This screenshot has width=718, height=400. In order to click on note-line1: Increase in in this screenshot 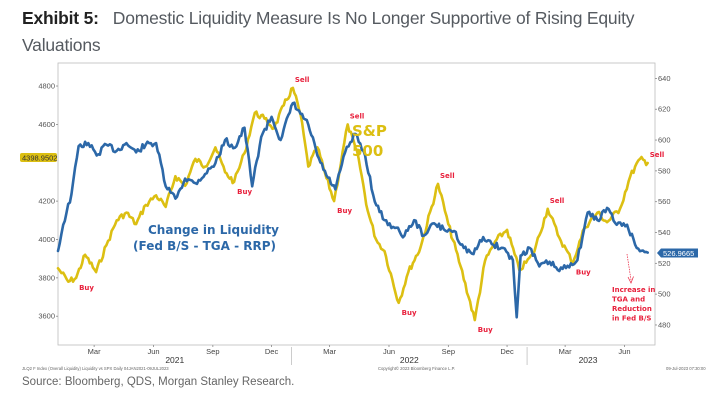, I will do `click(633, 290)`.